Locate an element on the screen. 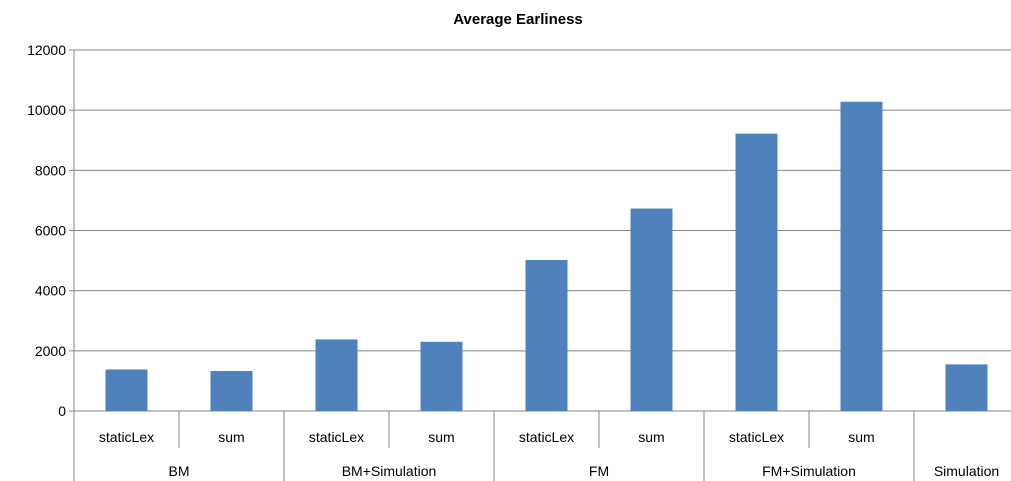 This screenshot has height=481, width=1011. x-group-label: FM is located at coordinates (599, 471).